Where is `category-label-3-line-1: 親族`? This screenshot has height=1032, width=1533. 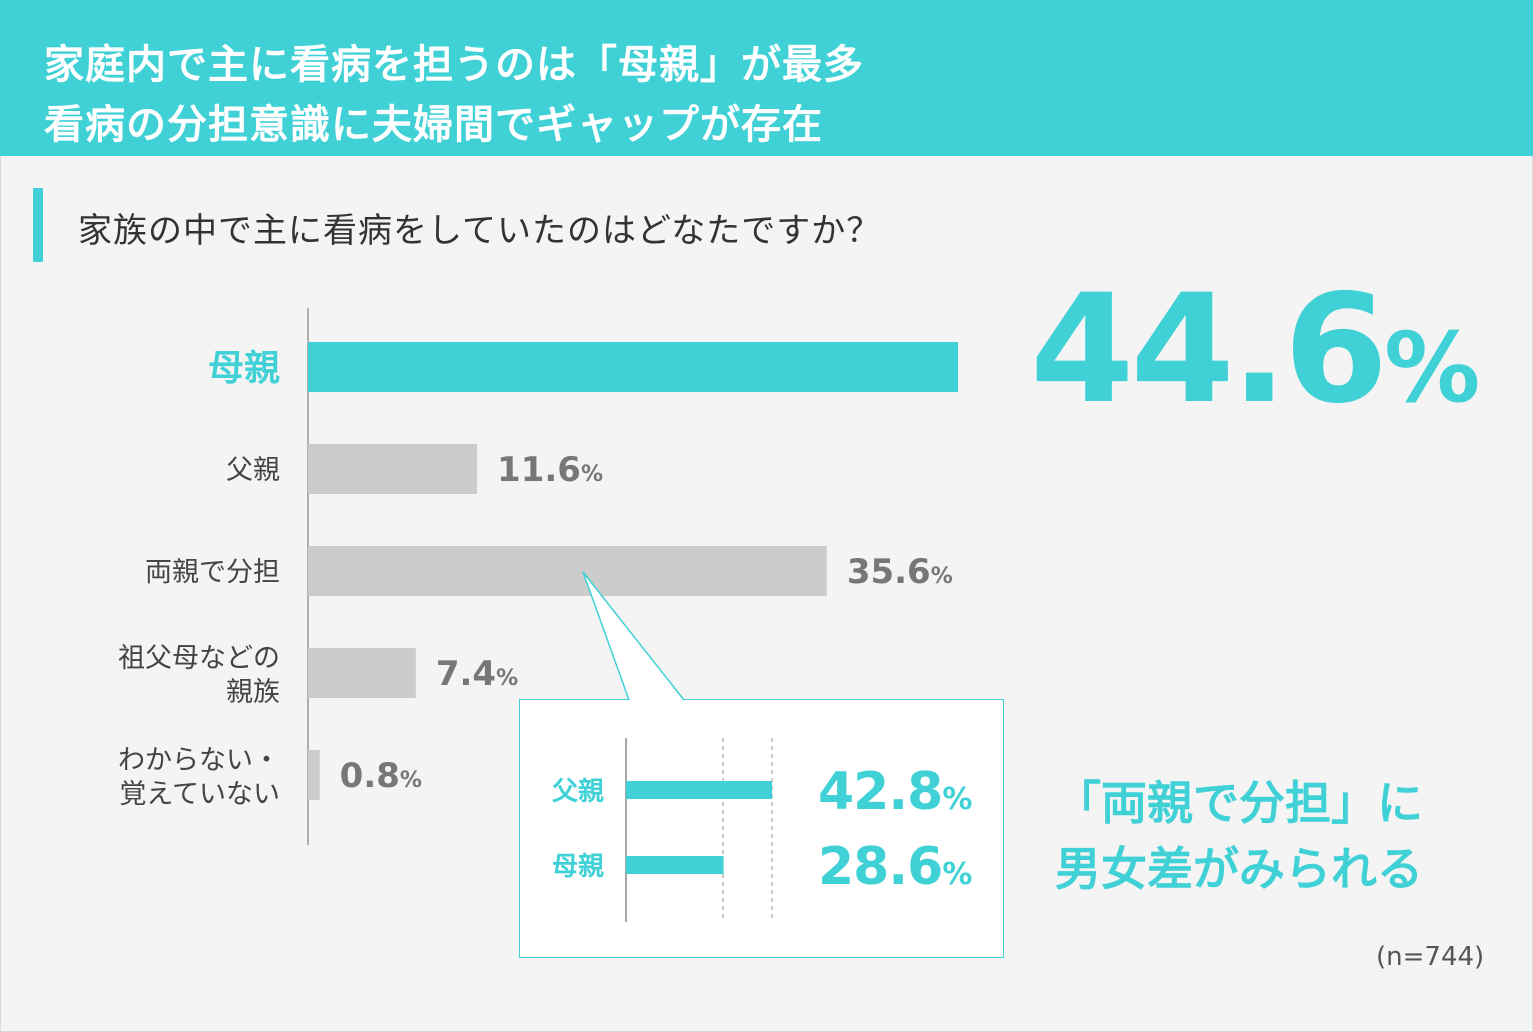
category-label-3-line-1: 親族 is located at coordinates (253, 692).